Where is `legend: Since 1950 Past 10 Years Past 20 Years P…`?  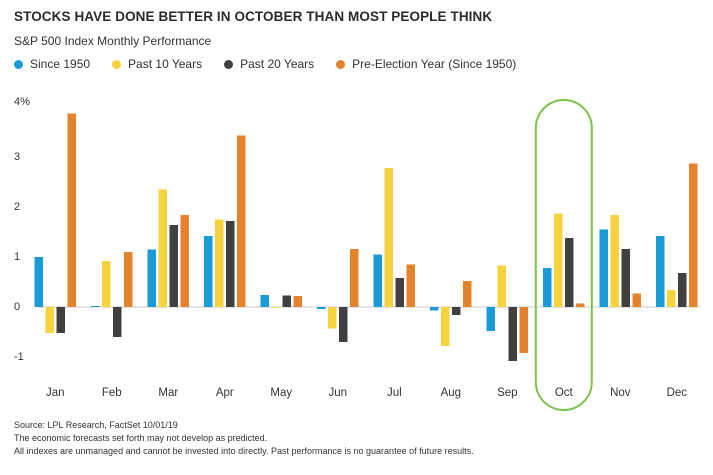
legend: Since 1950 Past 10 Years Past 20 Years P… is located at coordinates (265, 64).